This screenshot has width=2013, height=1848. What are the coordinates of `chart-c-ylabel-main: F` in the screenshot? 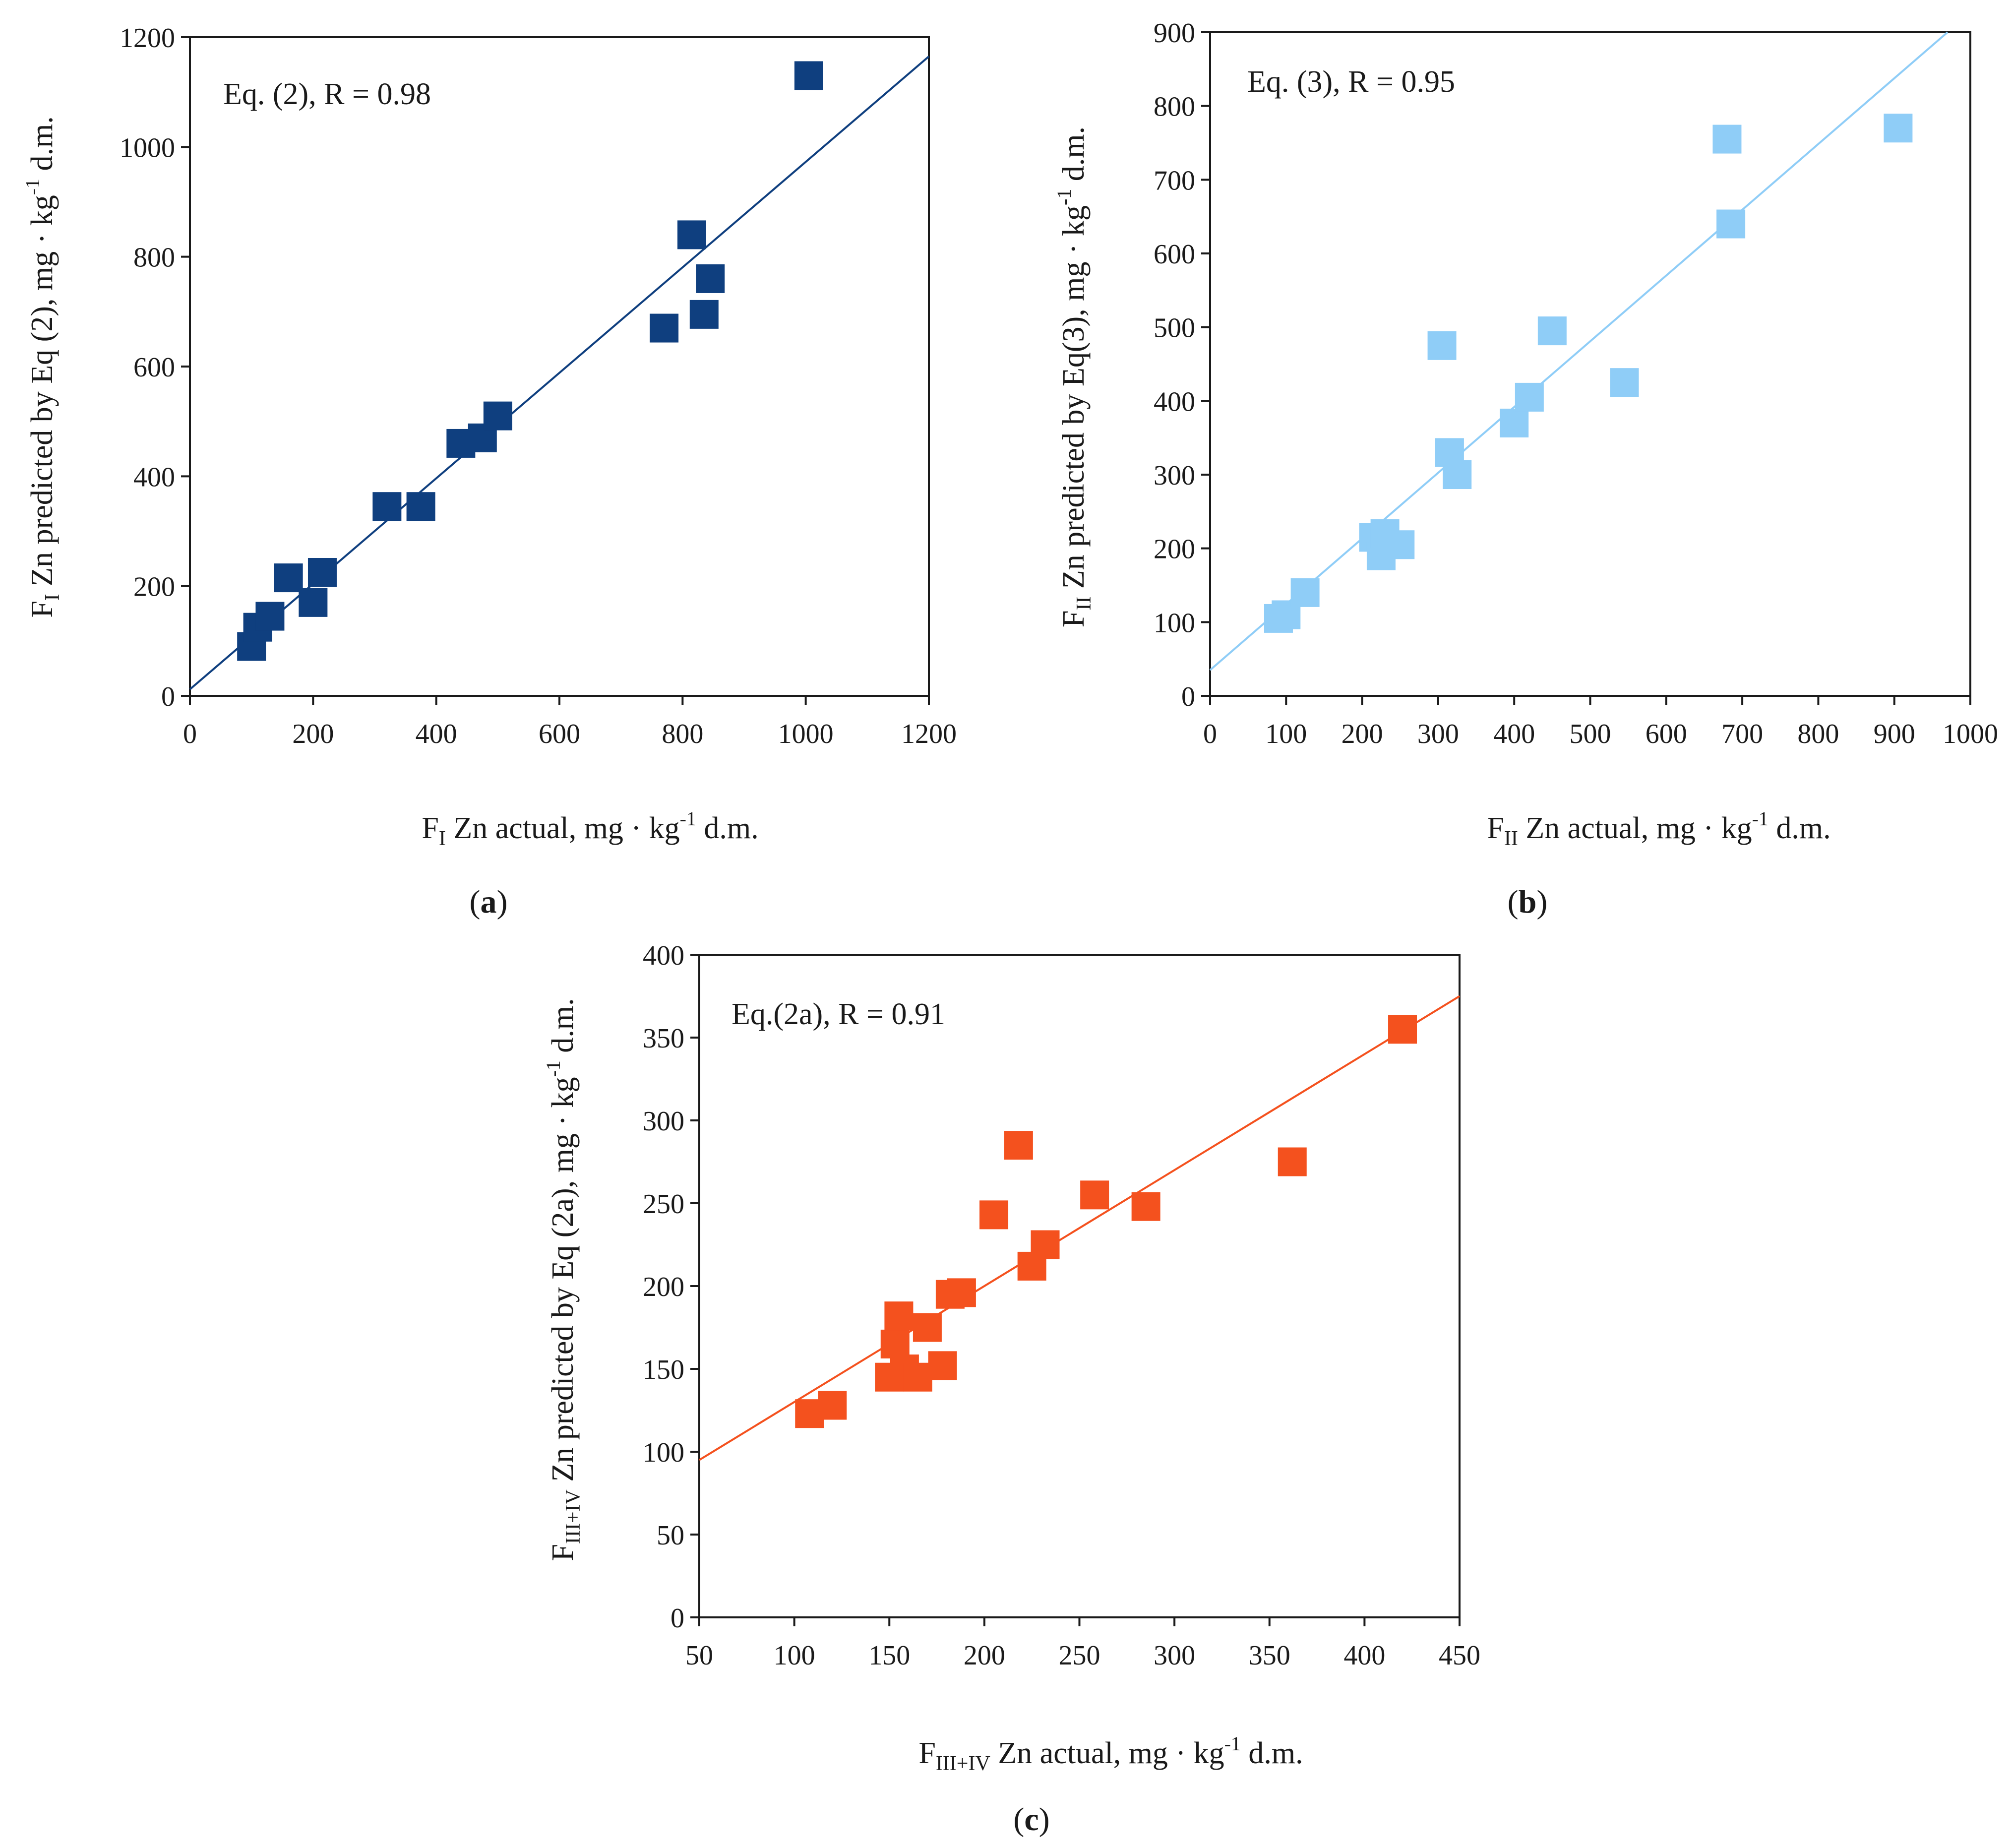 It's located at (563, 1552).